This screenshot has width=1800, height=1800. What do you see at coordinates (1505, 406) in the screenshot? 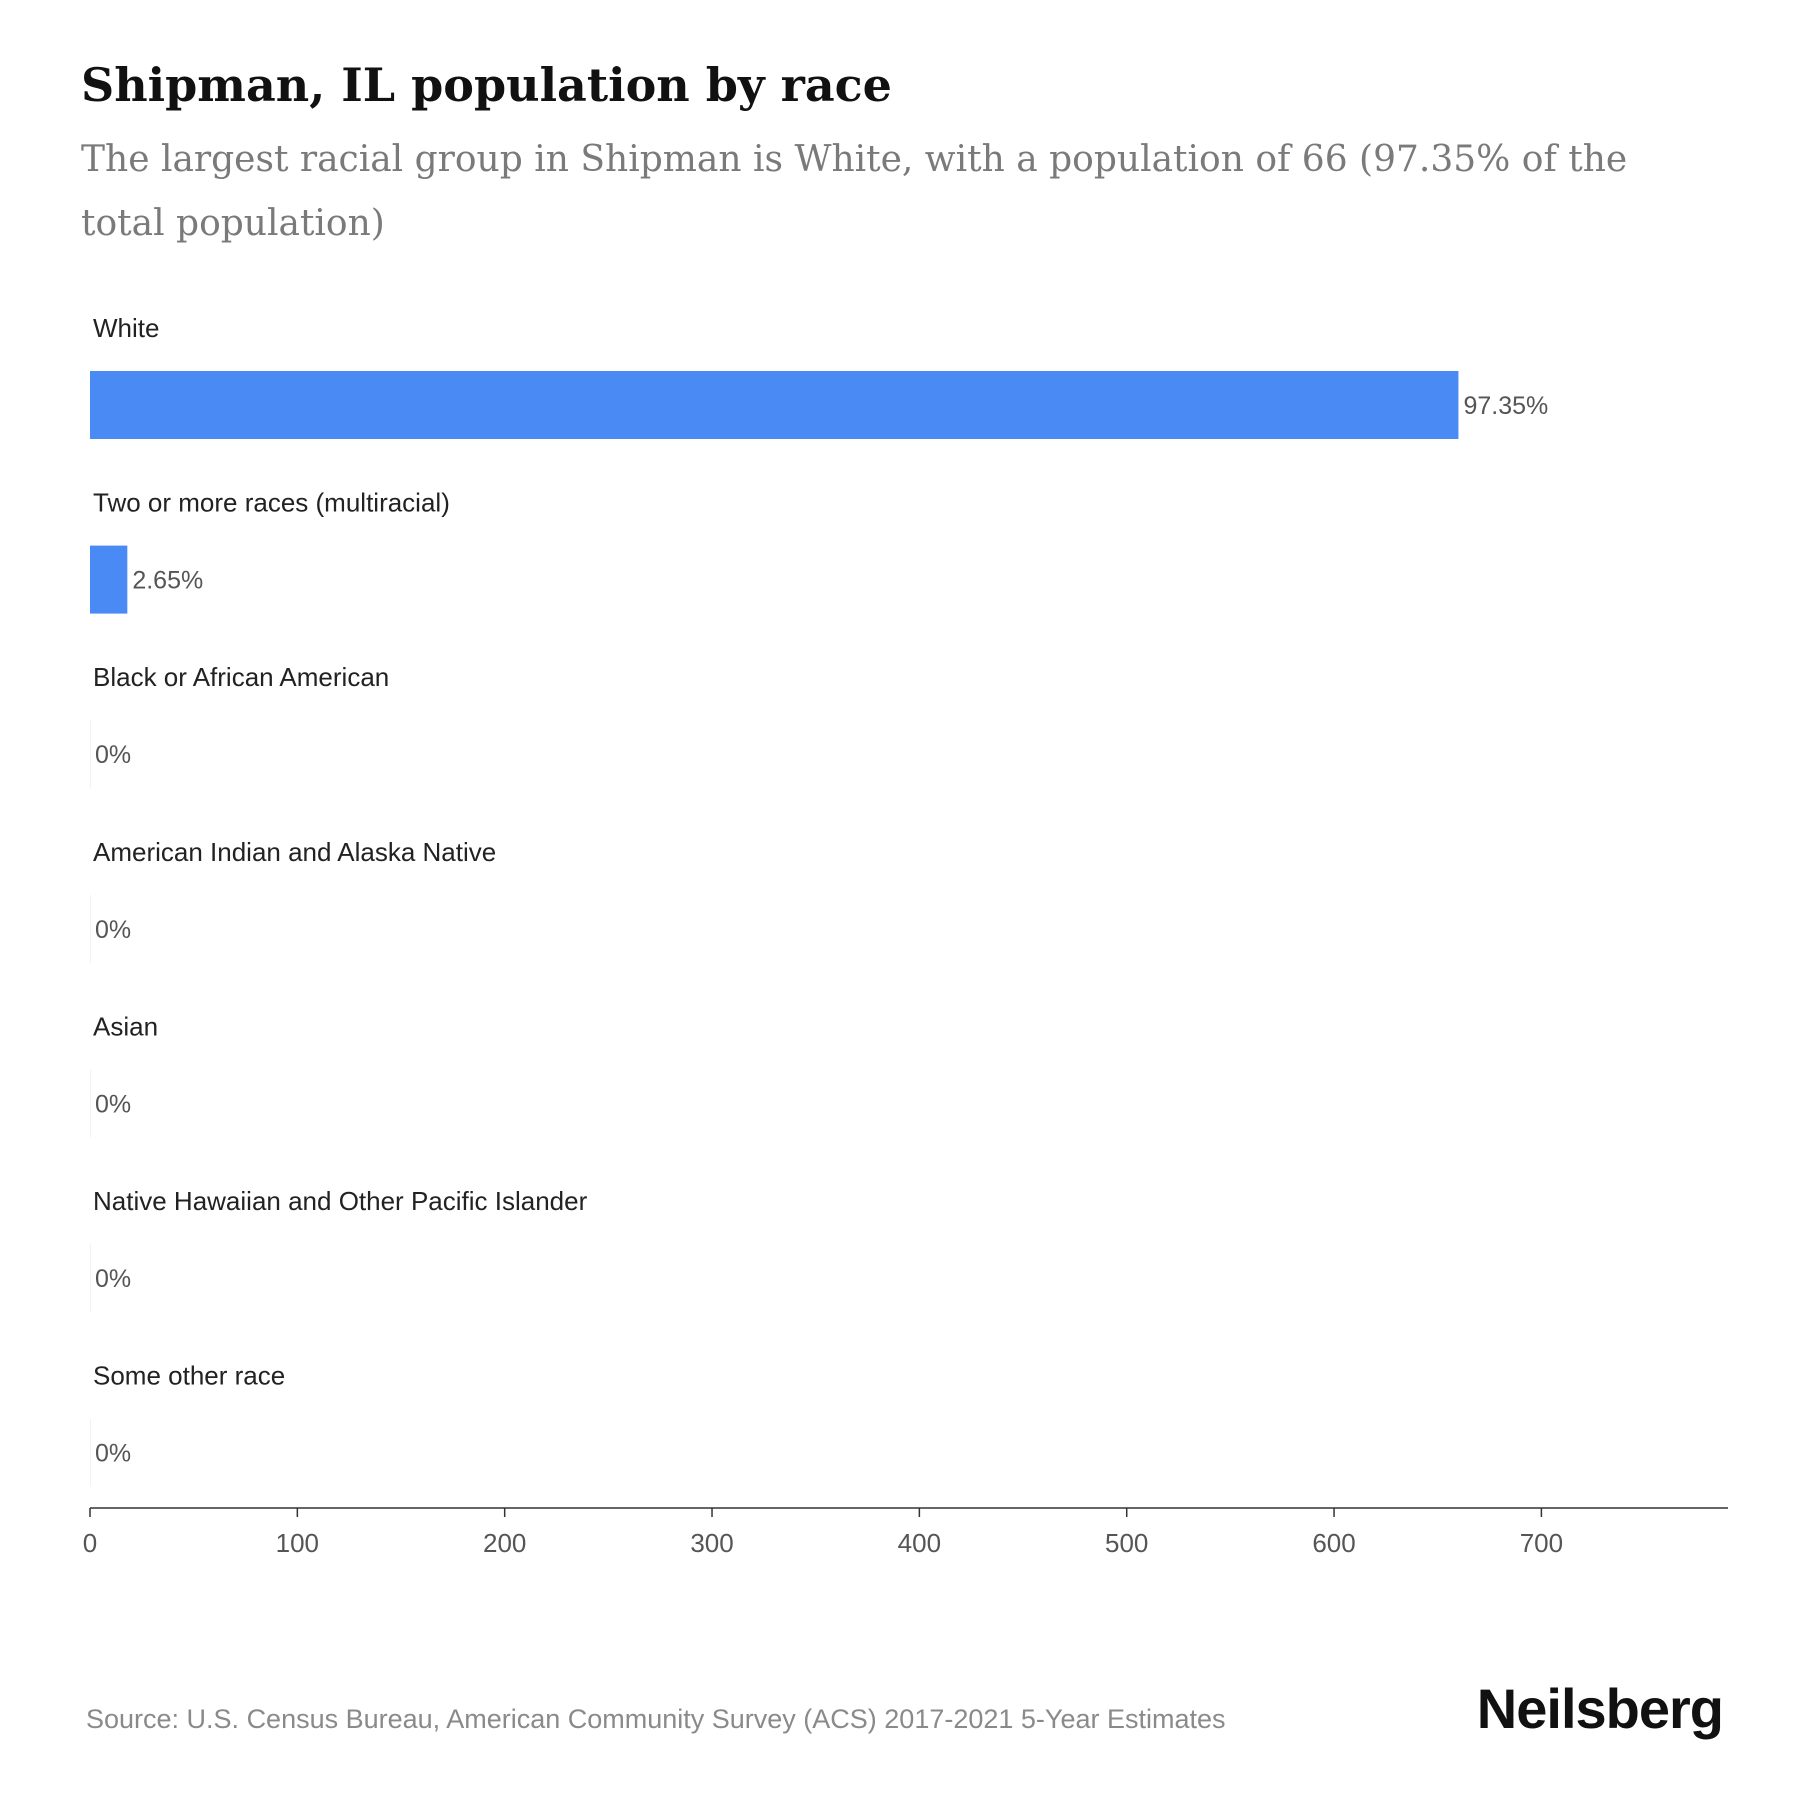
I see `data-label: 97.35%` at bounding box center [1505, 406].